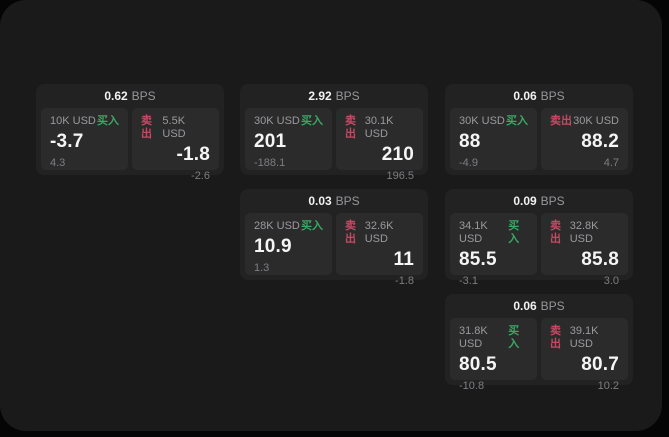  I want to click on buy-delta: -4.9, so click(468, 163).